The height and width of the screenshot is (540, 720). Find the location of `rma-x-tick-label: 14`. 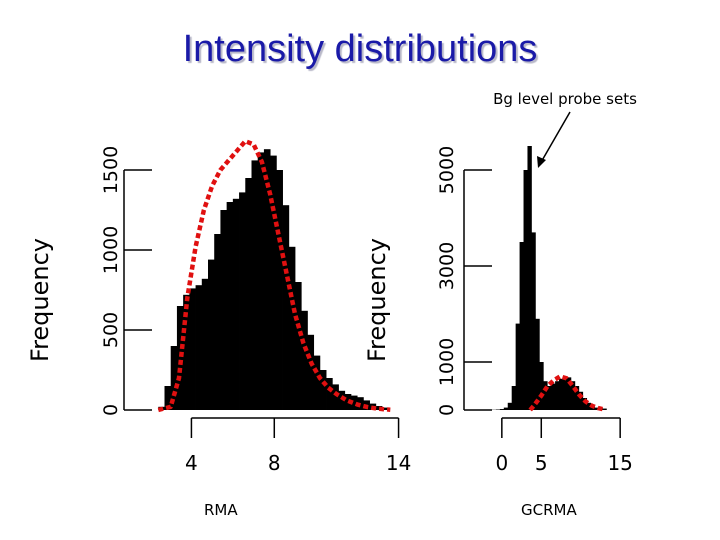

rma-x-tick-label: 14 is located at coordinates (398, 463).